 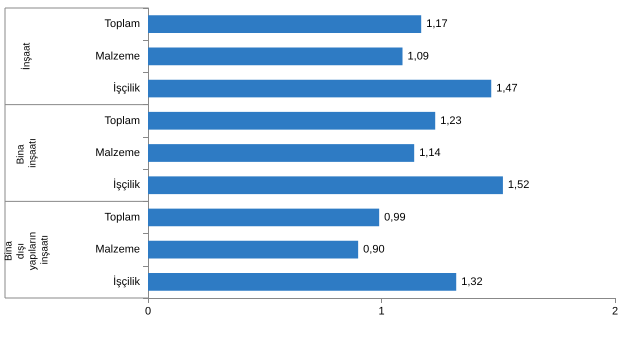 I want to click on data-label: 1,23, so click(x=451, y=120).